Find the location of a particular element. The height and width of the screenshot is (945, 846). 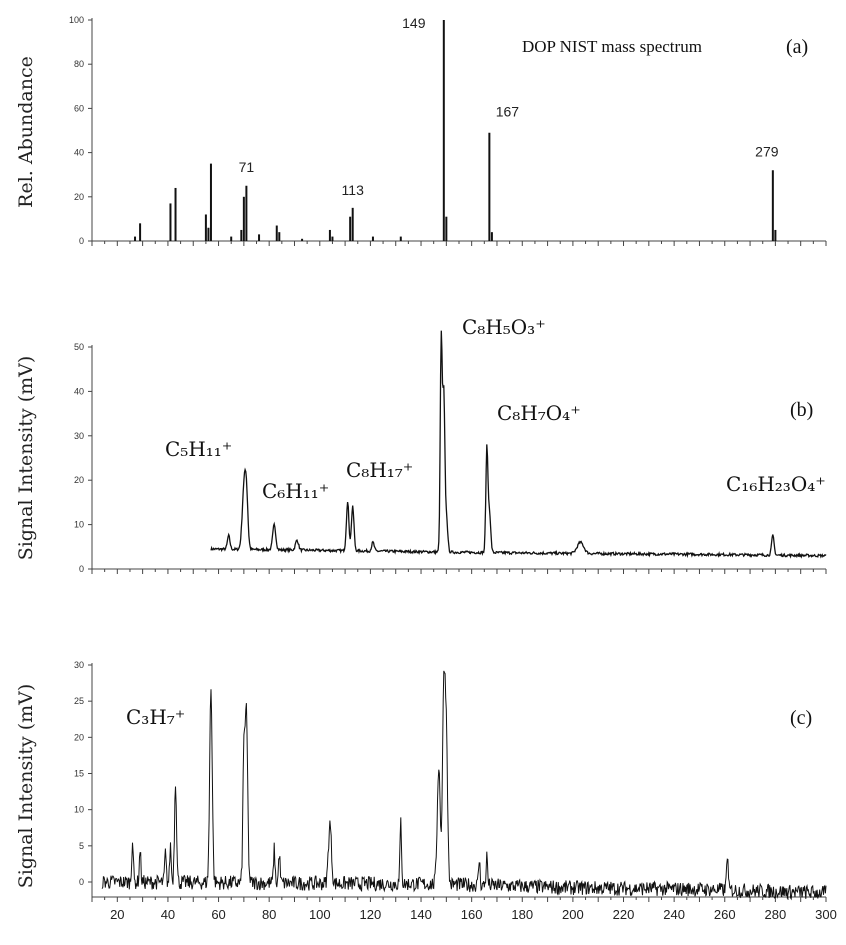

peak-annotation: 279 is located at coordinates (767, 151).